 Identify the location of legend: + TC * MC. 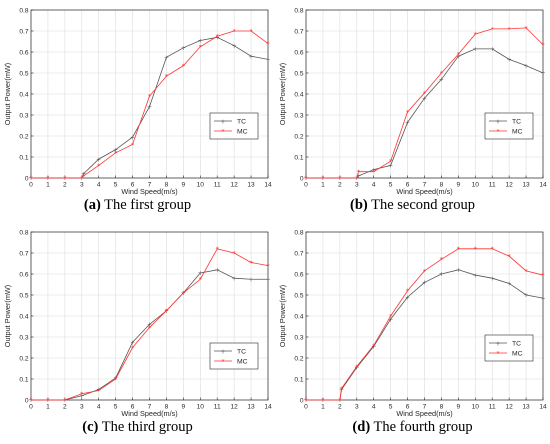
(509, 126).